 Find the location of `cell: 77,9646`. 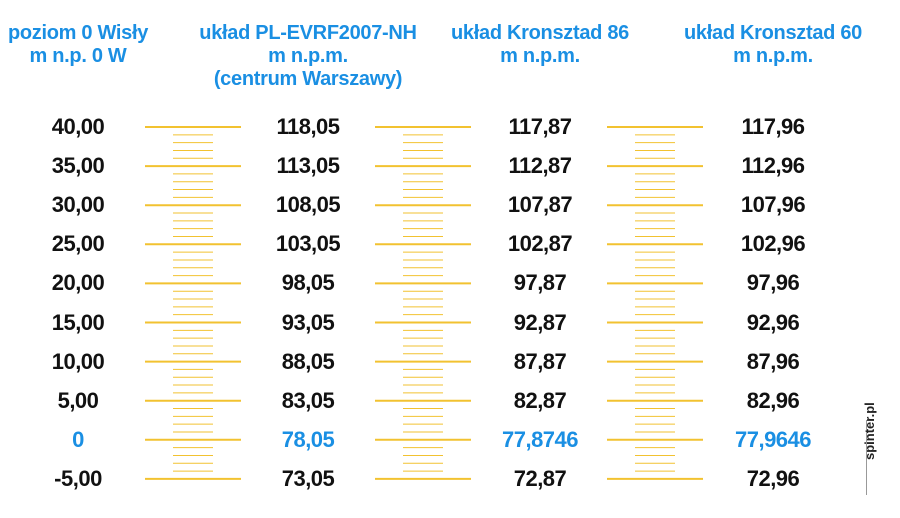

cell: 77,9646 is located at coordinates (773, 439).